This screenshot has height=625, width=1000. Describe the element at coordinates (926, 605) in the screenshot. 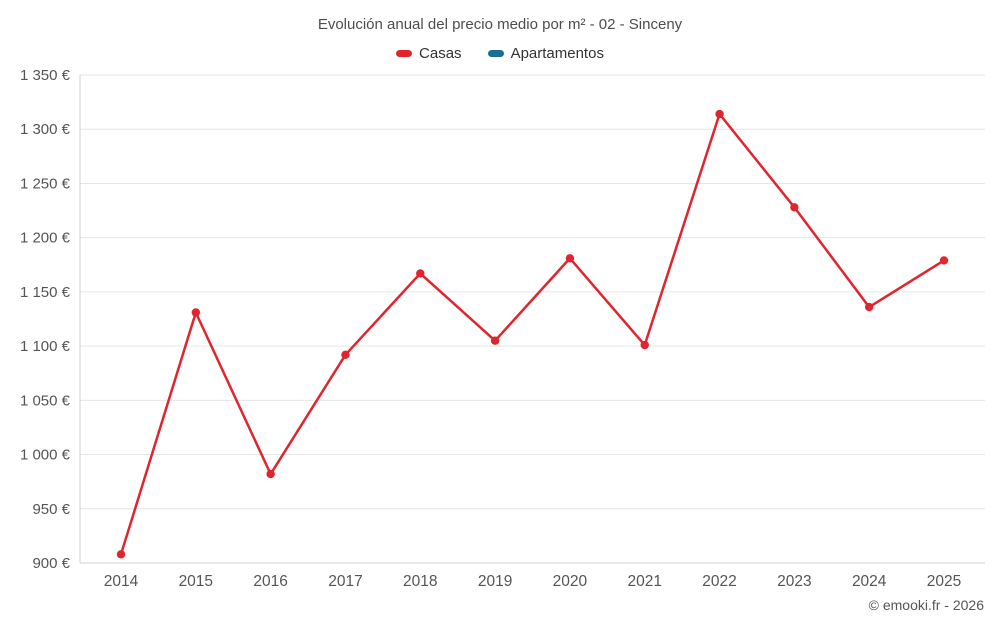

I see `copyright-text: © emooki.fr - 2026` at that location.